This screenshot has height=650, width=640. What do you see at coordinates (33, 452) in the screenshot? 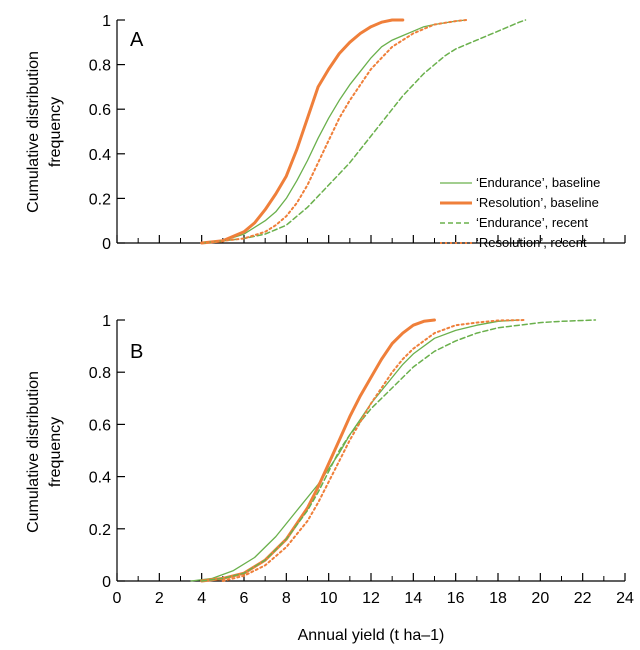
I see `panel-b-y-title-line1: Cumulative distribution` at bounding box center [33, 452].